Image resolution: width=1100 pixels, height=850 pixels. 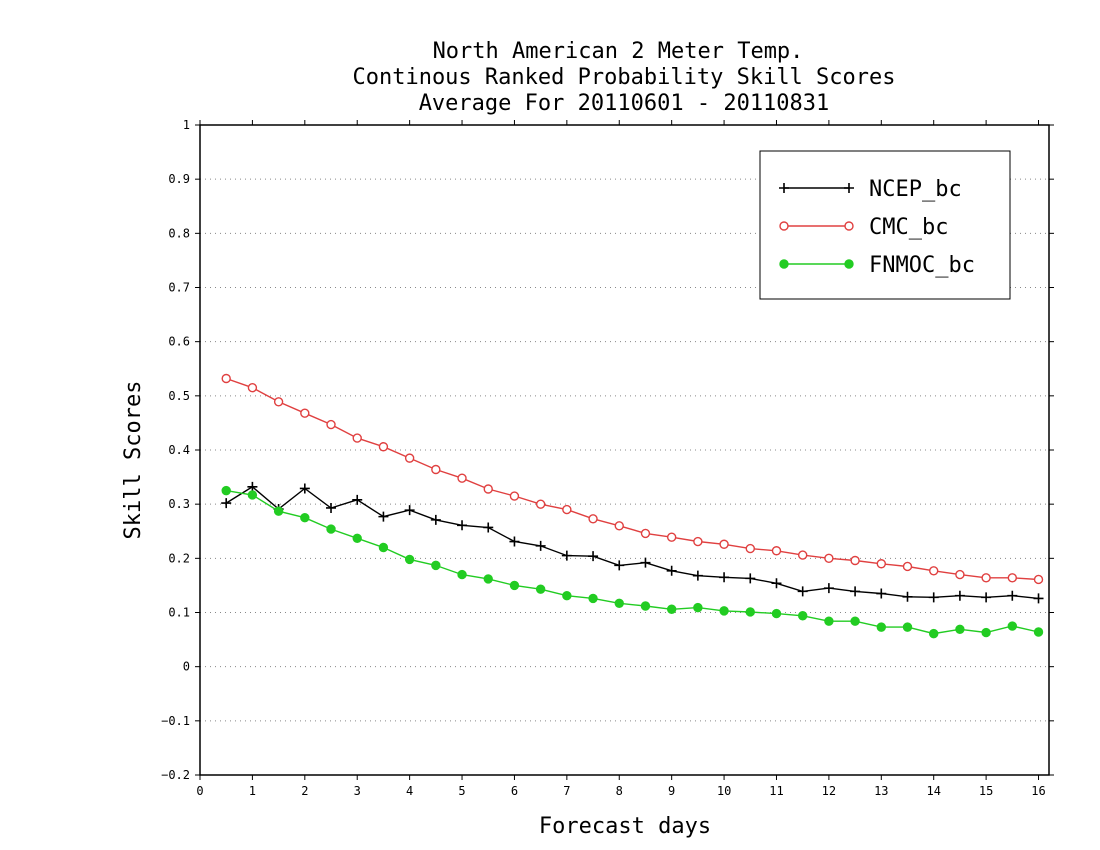 What do you see at coordinates (776, 791) in the screenshot?
I see `x-tick-label: 11` at bounding box center [776, 791].